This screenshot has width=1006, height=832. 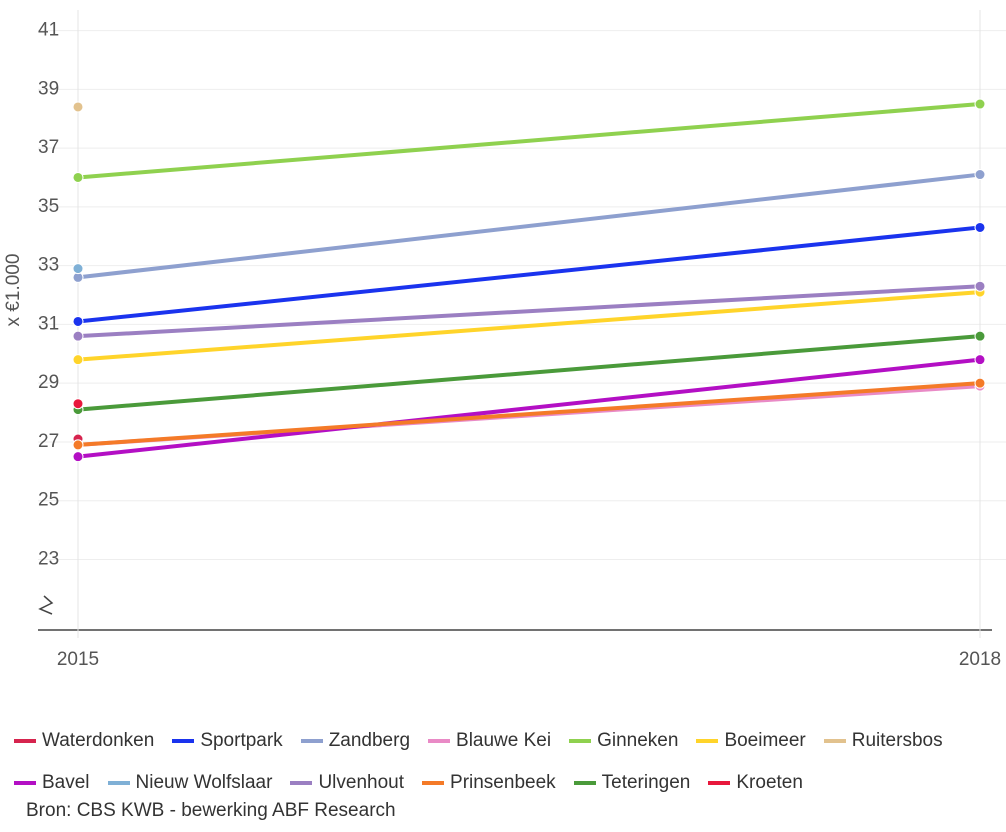 What do you see at coordinates (503, 782) in the screenshot?
I see `legend-label: Prinsenbeek` at bounding box center [503, 782].